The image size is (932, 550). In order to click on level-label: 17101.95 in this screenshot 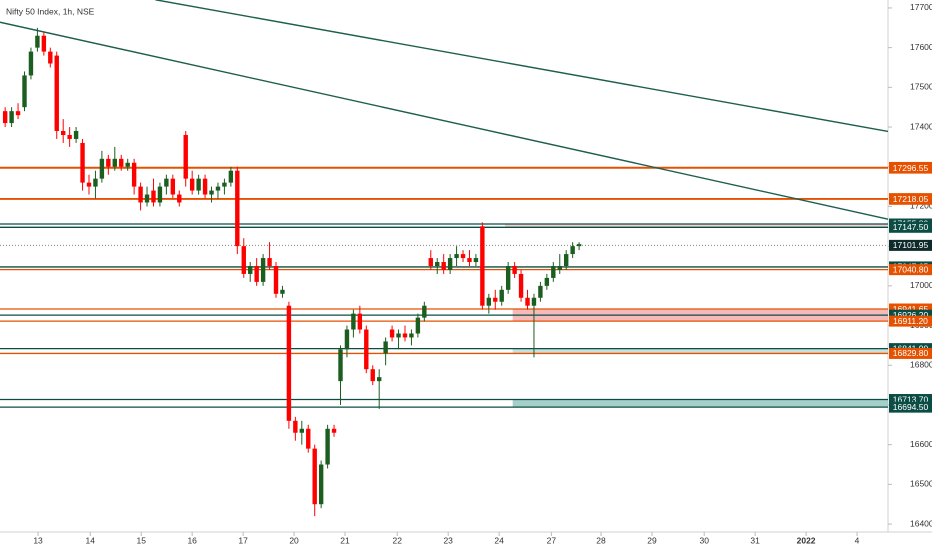, I will do `click(911, 245)`.